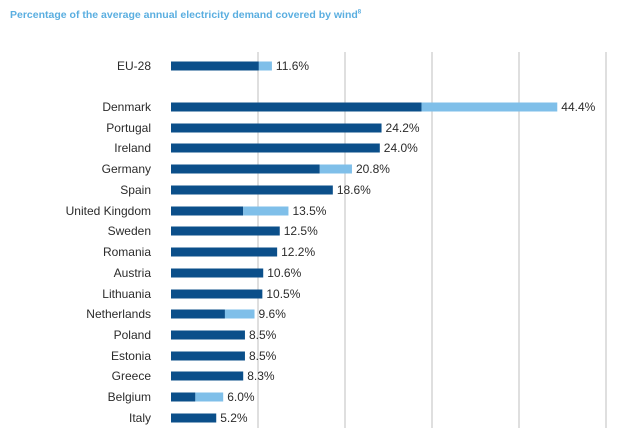 This screenshot has height=428, width=638. What do you see at coordinates (261, 376) in the screenshot?
I see `value-label: 8.3%` at bounding box center [261, 376].